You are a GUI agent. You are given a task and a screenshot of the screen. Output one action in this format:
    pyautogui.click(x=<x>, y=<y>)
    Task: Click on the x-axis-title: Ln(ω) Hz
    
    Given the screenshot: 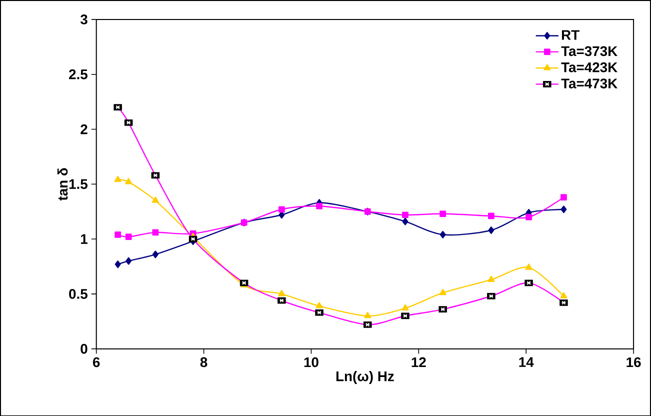 What is the action you would take?
    pyautogui.click(x=365, y=377)
    